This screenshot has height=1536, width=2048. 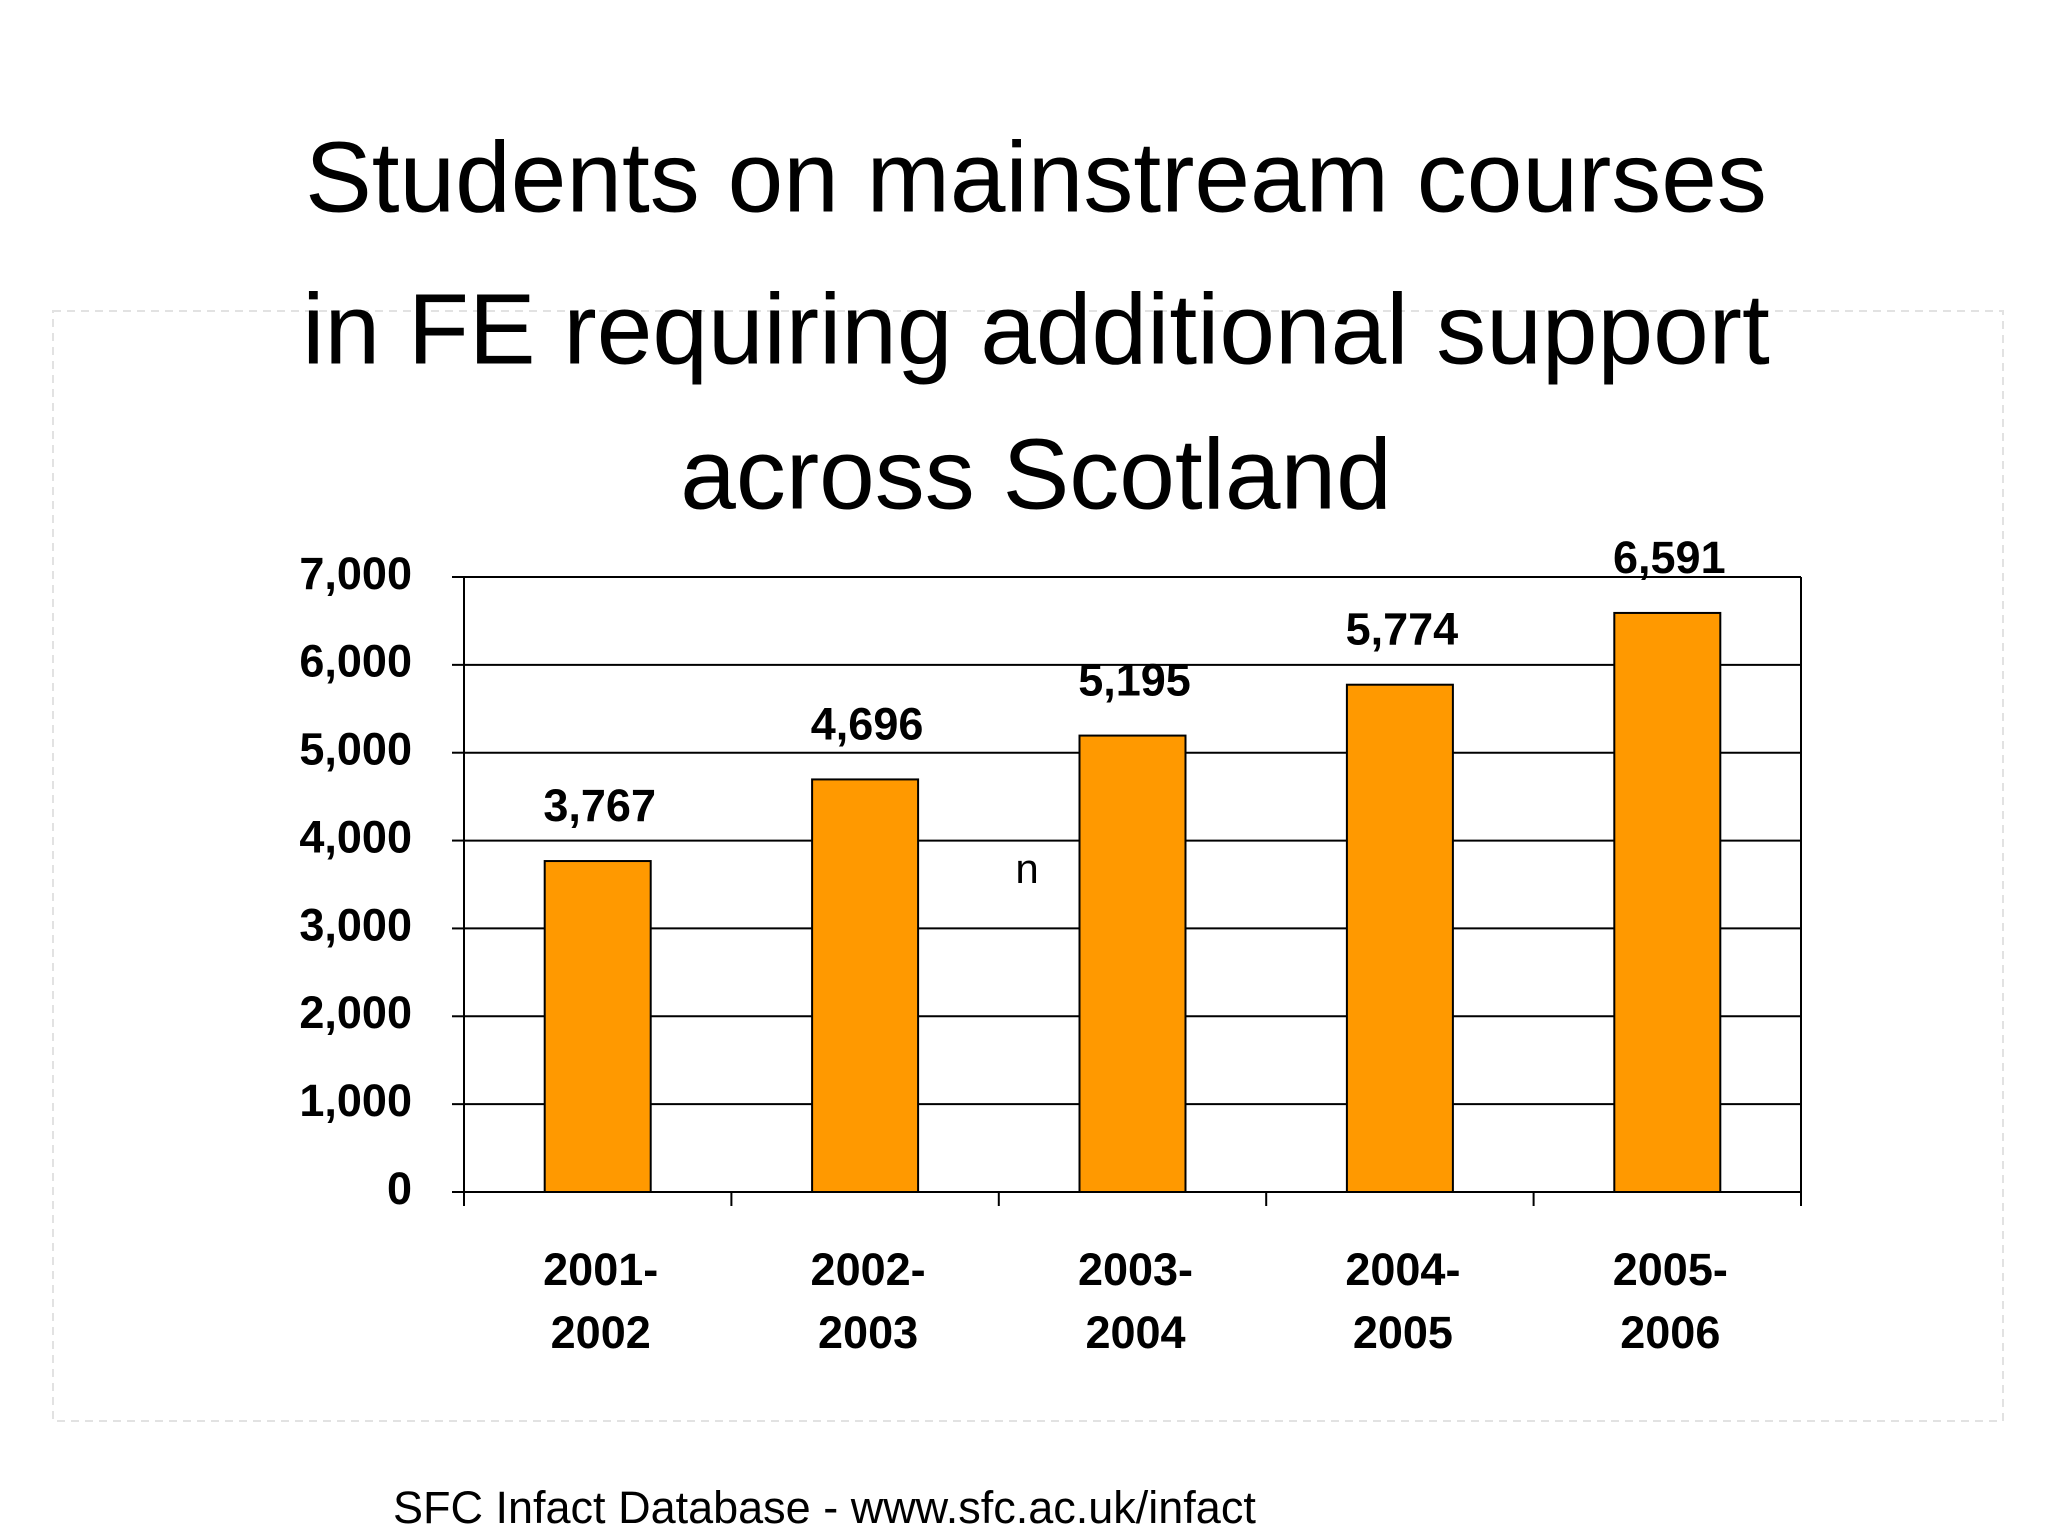 I want to click on y-tick-label: 2,000, so click(x=355, y=1012).